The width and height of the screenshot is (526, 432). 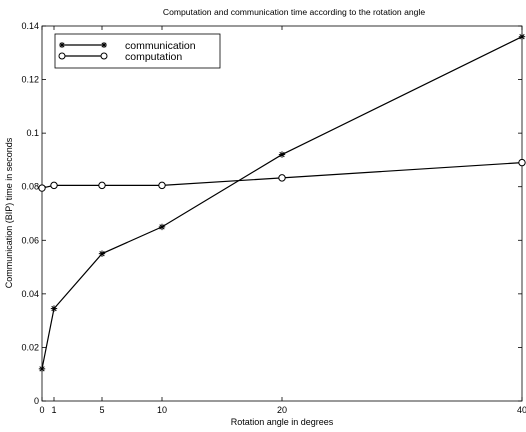 What do you see at coordinates (521, 410) in the screenshot?
I see `x-tick-label: 40` at bounding box center [521, 410].